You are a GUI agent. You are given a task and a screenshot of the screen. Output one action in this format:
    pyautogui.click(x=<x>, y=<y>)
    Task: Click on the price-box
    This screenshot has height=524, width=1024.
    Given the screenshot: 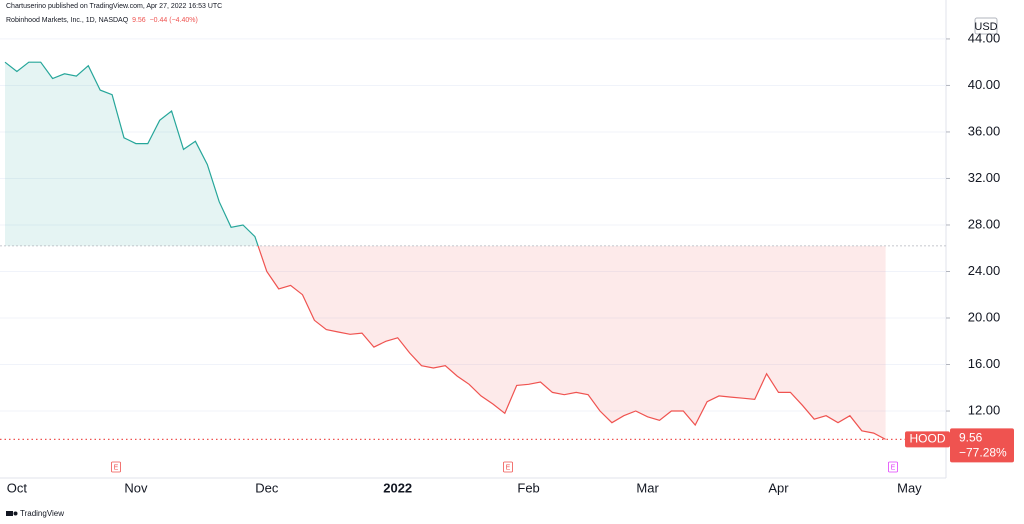 What is the action you would take?
    pyautogui.click(x=982, y=445)
    